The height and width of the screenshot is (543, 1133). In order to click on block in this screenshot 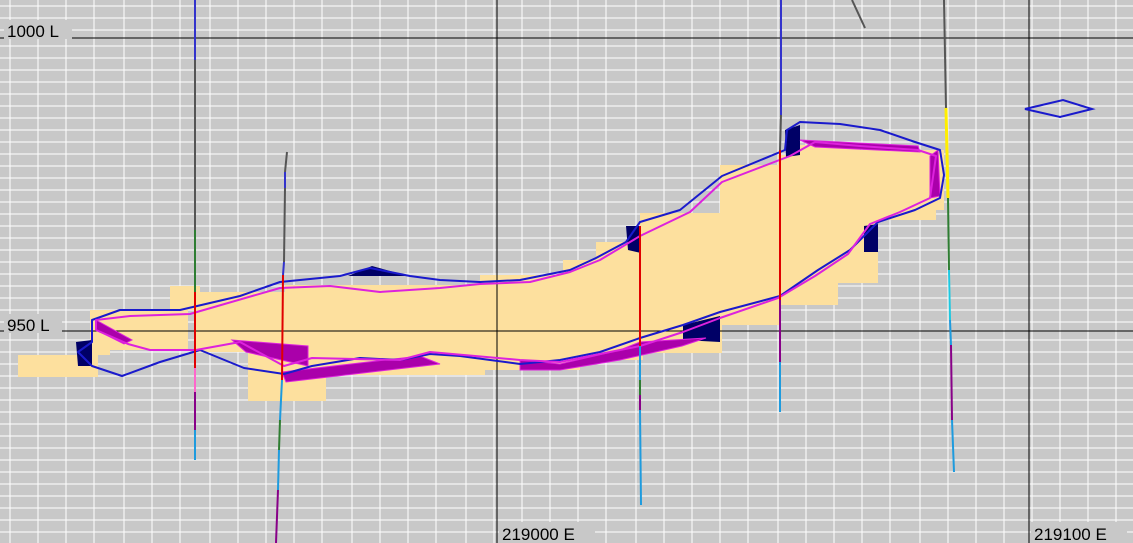, I will do `click(603, 310)`.